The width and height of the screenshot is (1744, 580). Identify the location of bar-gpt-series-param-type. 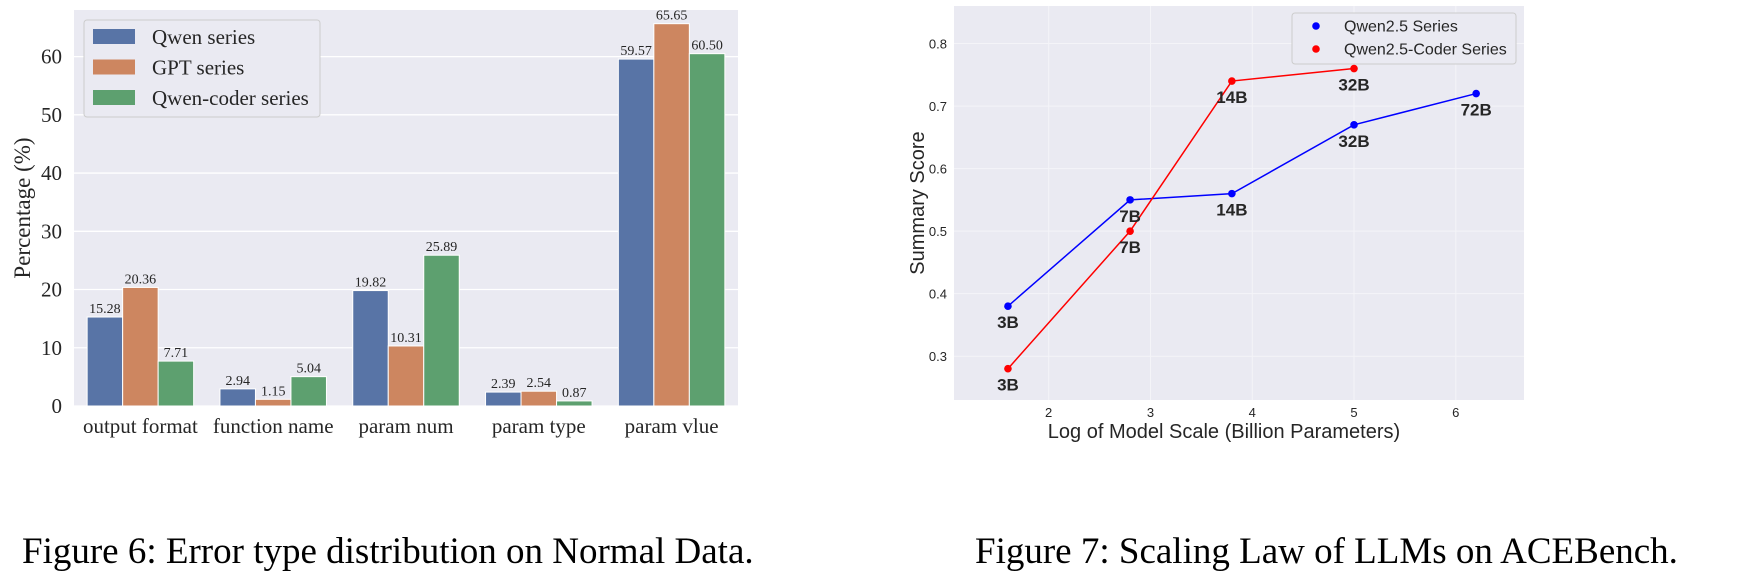
(539, 398).